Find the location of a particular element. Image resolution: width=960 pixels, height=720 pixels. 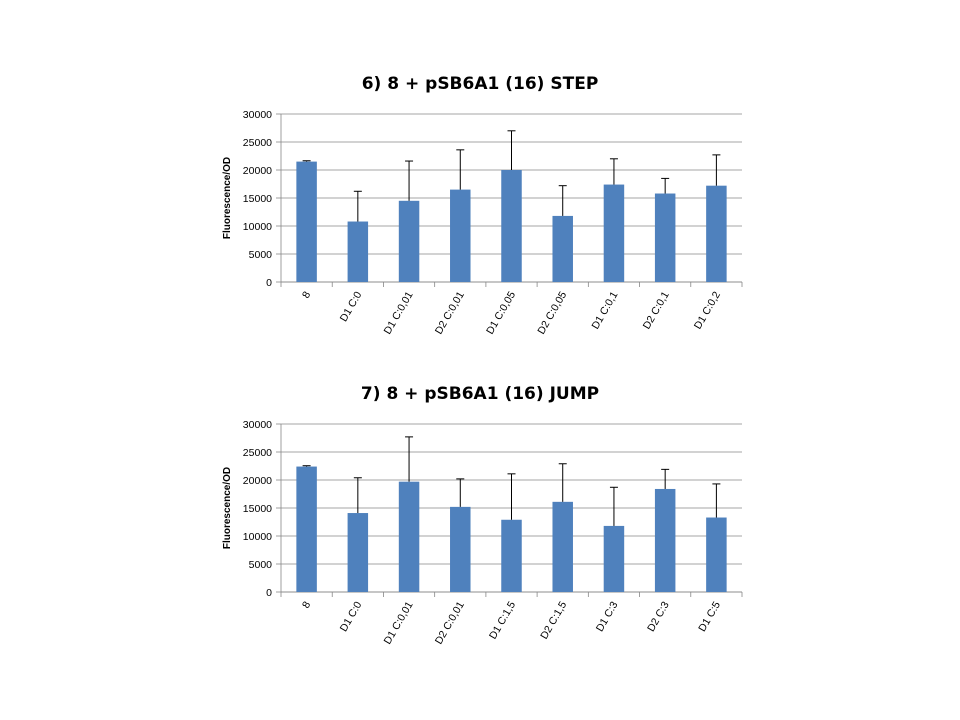

x-tick-label: D1 C:0 is located at coordinates (351, 616).